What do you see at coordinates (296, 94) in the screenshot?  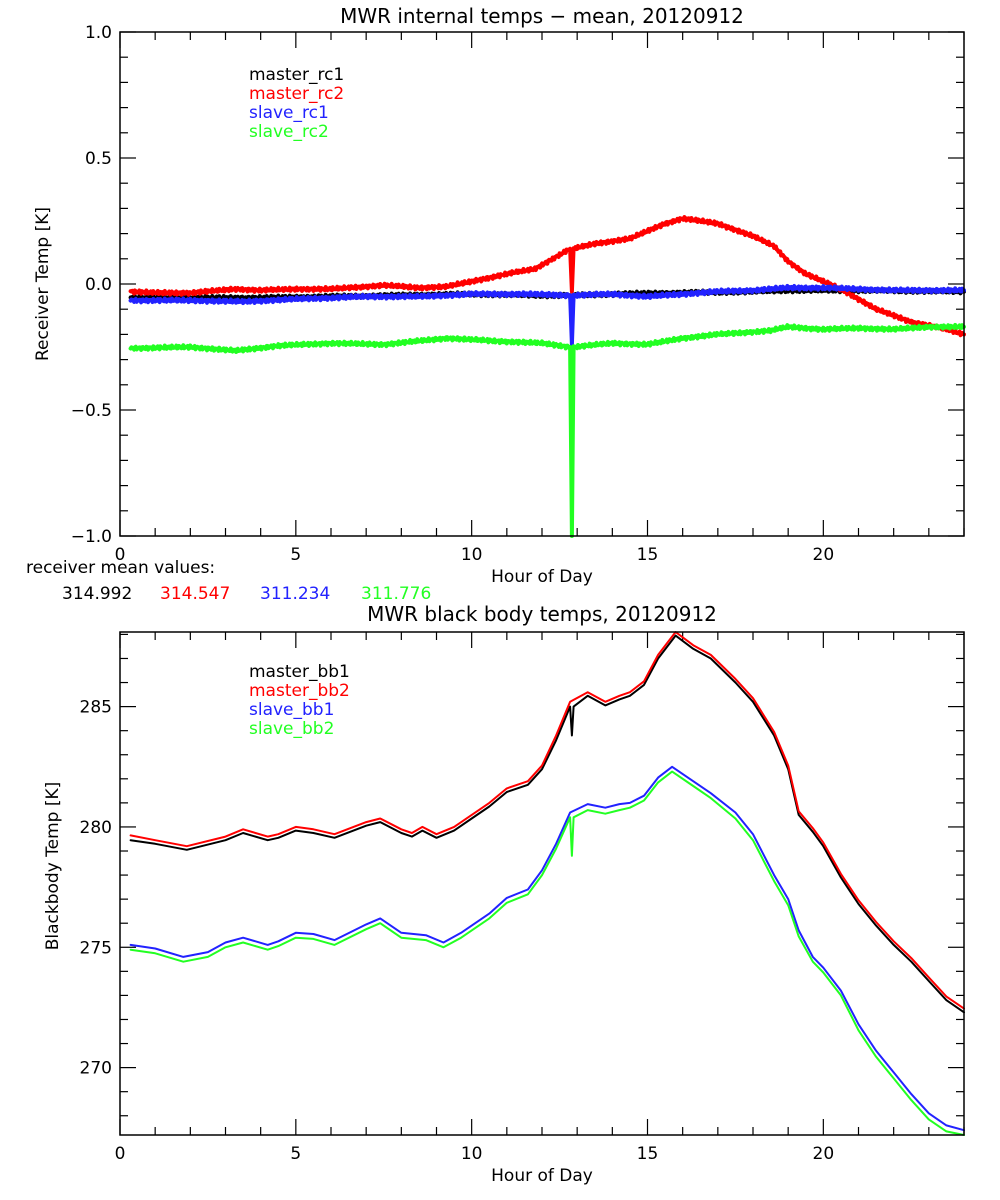 I see `legend-entry-master-rc2: master_rc2` at bounding box center [296, 94].